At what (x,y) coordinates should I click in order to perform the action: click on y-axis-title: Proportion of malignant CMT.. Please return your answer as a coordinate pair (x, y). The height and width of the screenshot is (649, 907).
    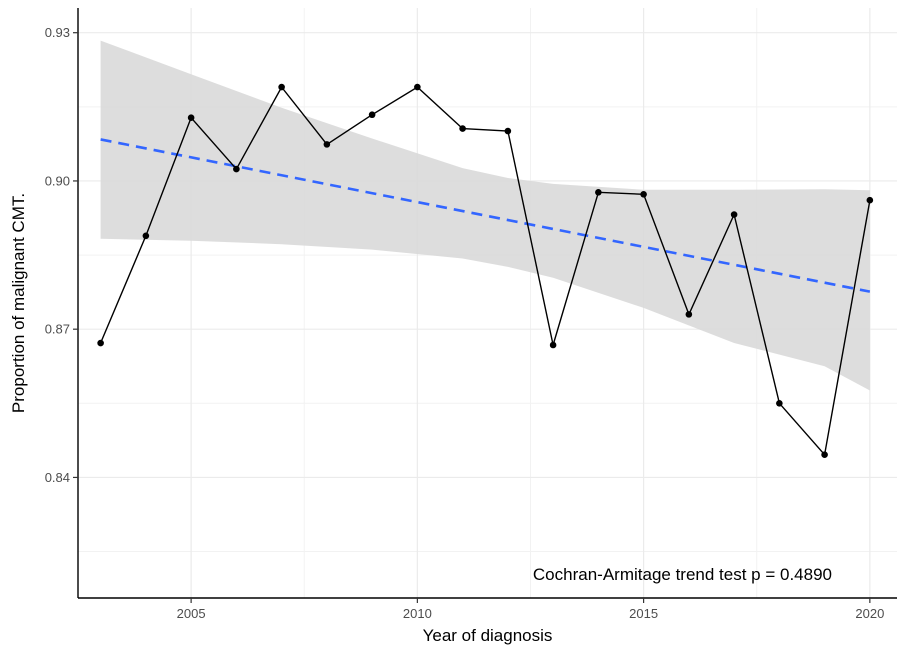
    Looking at the image, I should click on (18, 303).